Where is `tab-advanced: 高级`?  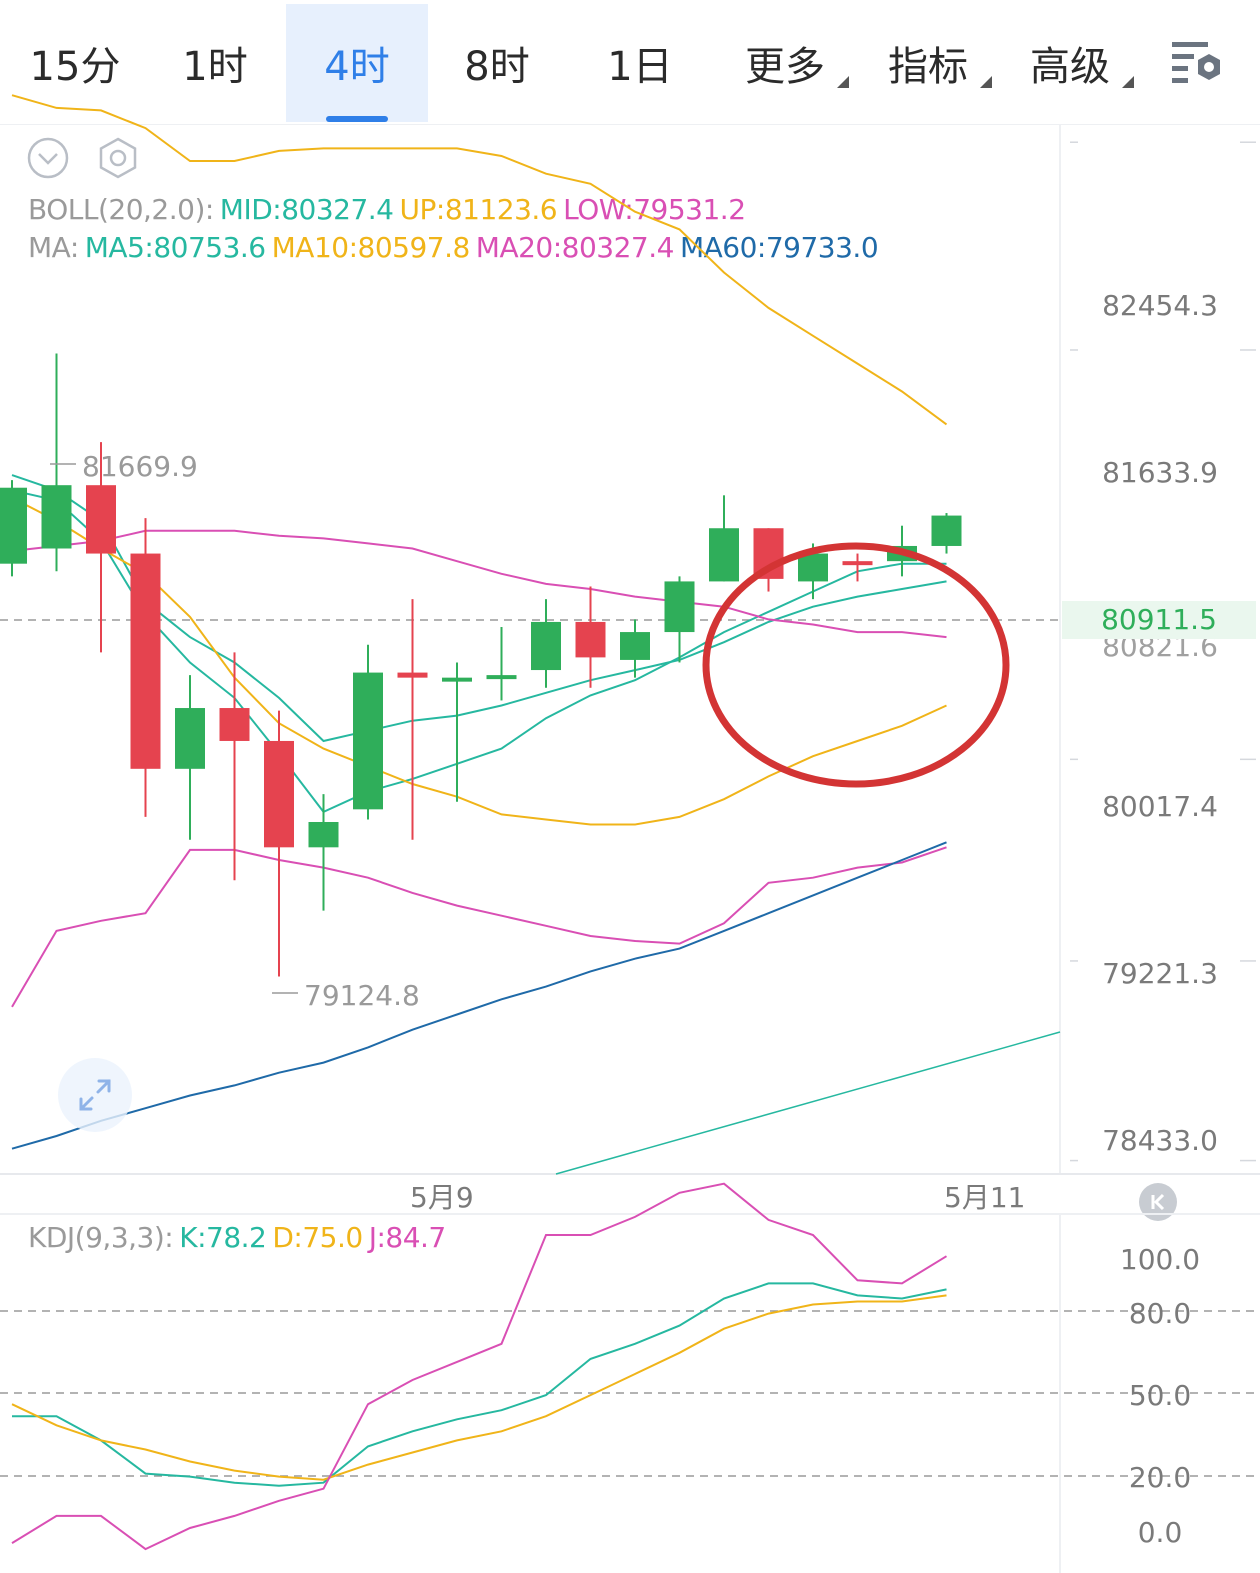
tab-advanced: 高级 is located at coordinates (1077, 63).